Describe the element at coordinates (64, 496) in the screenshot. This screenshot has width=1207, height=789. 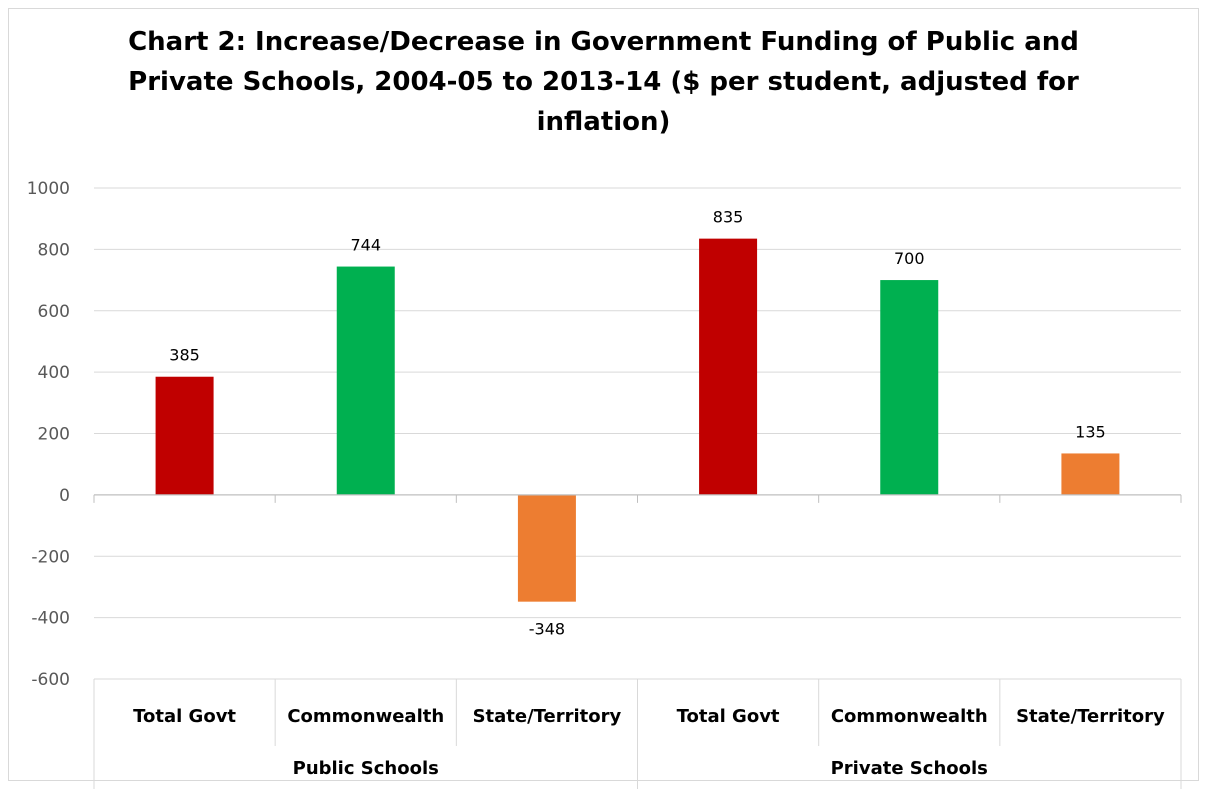
I see `y-tick-label: 0` at that location.